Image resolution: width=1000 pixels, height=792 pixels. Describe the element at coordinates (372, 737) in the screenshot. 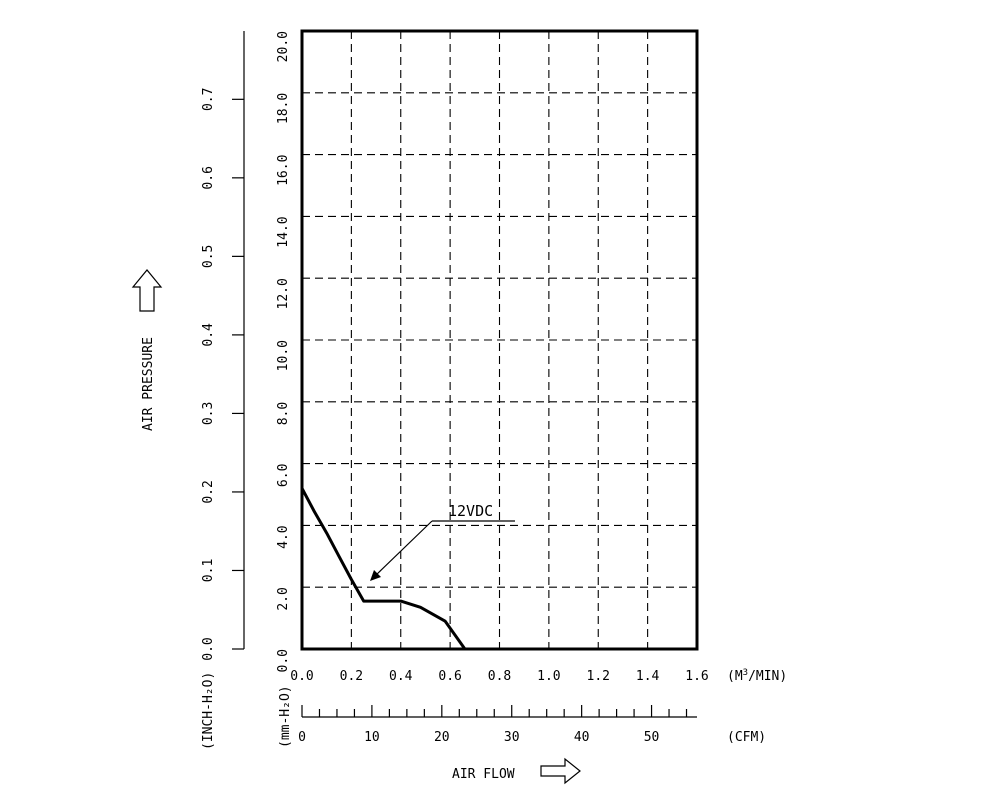

I see `x2-tick-label: 10` at that location.